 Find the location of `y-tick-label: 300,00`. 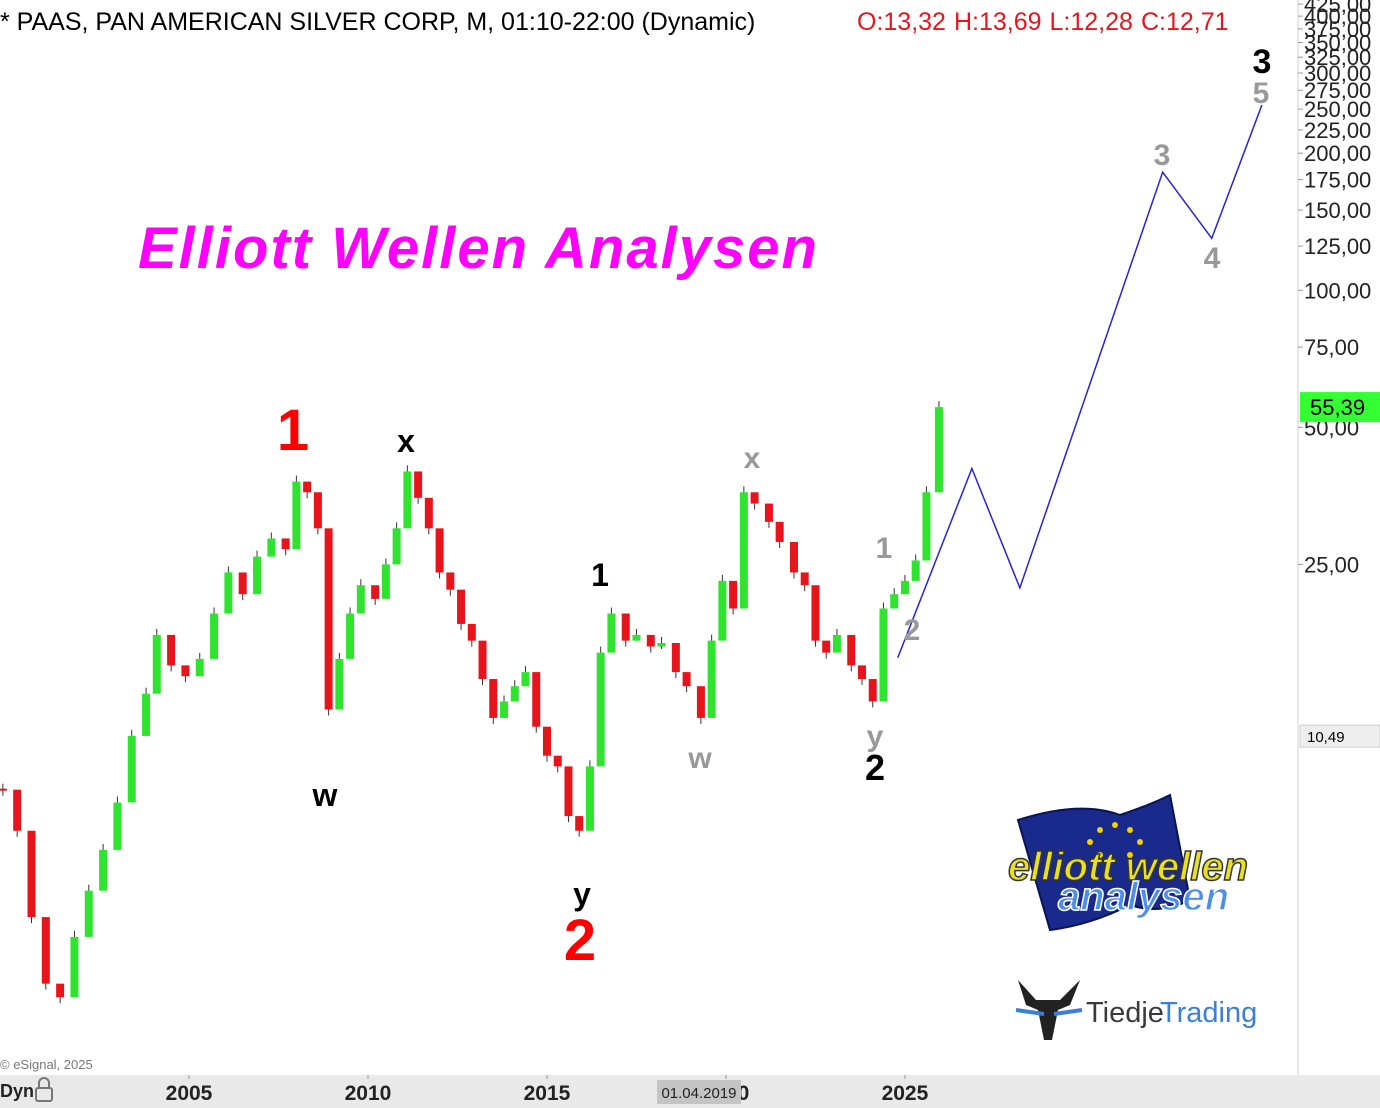

y-tick-label: 300,00 is located at coordinates (1337, 73).